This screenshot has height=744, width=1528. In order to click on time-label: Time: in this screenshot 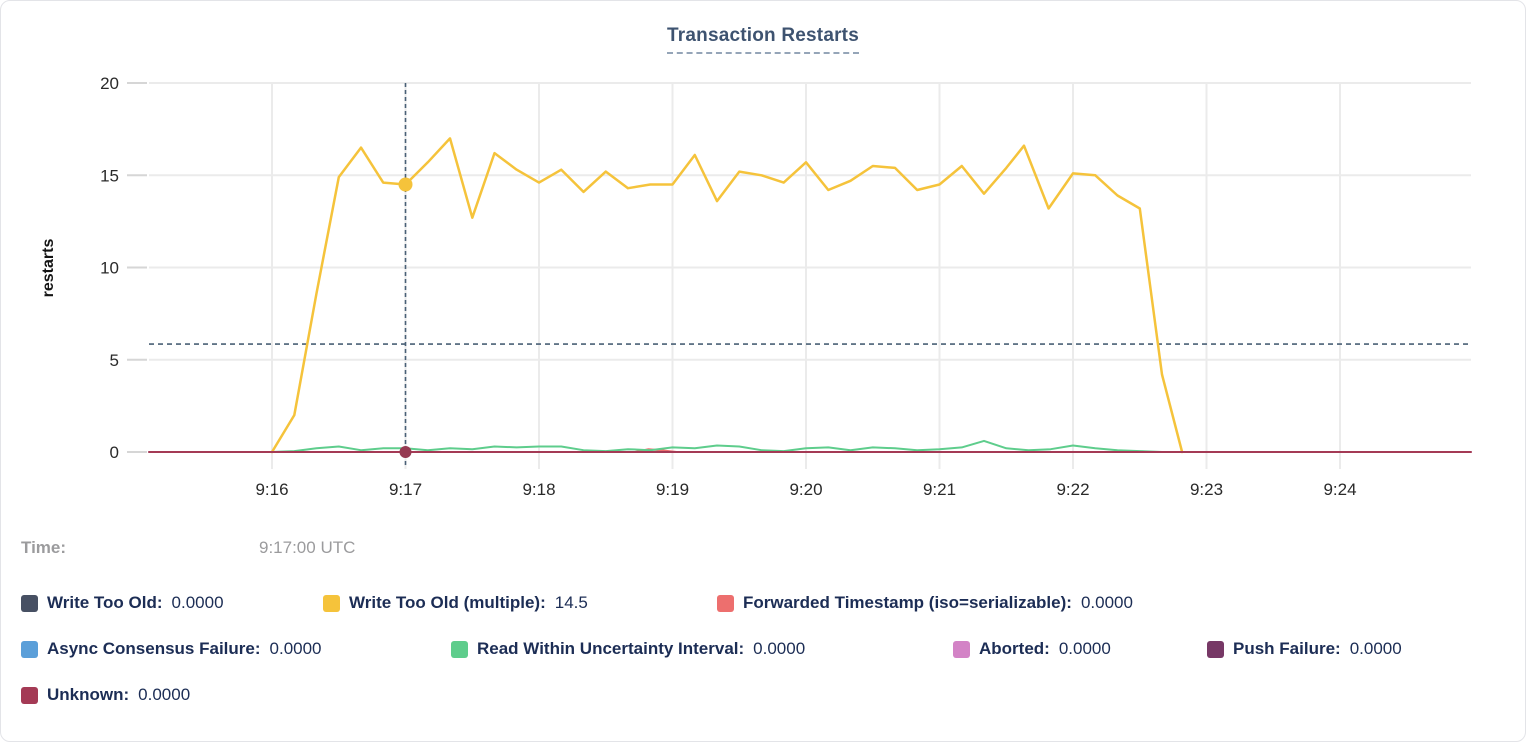, I will do `click(44, 547)`.